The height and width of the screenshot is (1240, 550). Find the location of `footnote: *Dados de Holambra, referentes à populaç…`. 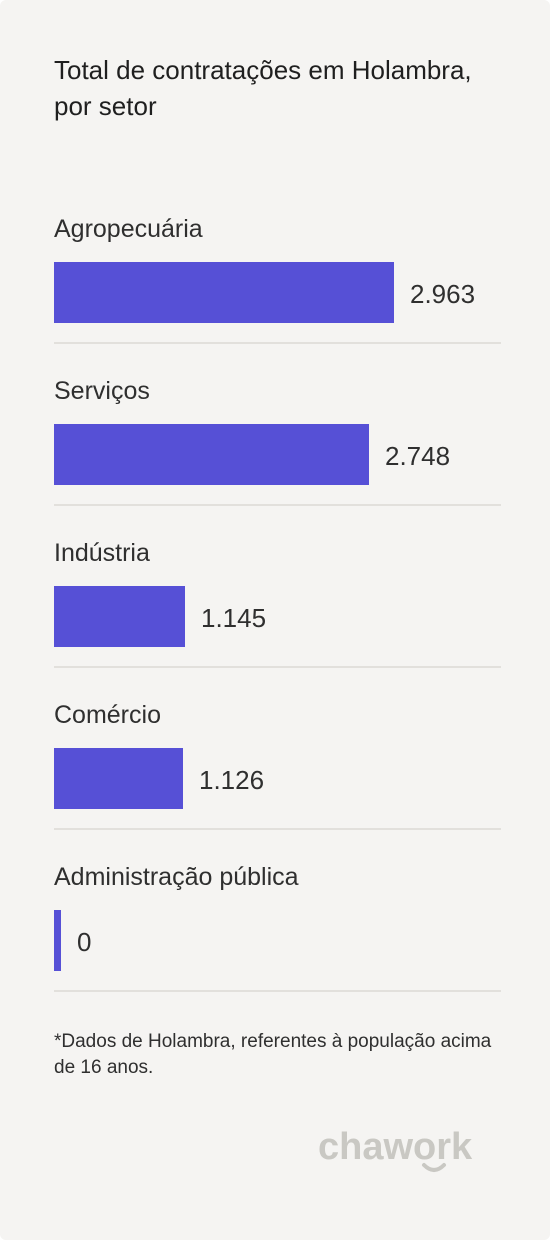

footnote: *Dados de Holambra, referentes à populaç… is located at coordinates (273, 1054).